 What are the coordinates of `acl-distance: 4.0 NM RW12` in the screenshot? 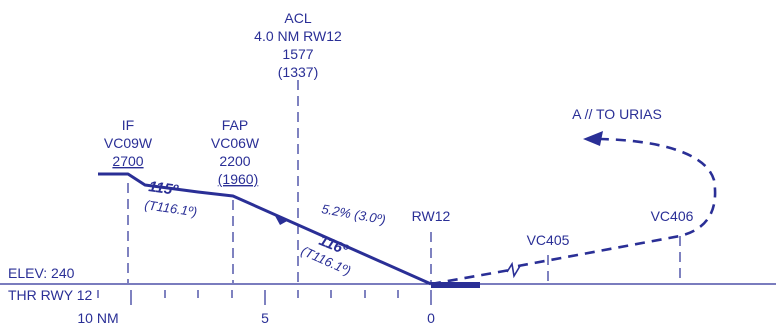 It's located at (298, 36).